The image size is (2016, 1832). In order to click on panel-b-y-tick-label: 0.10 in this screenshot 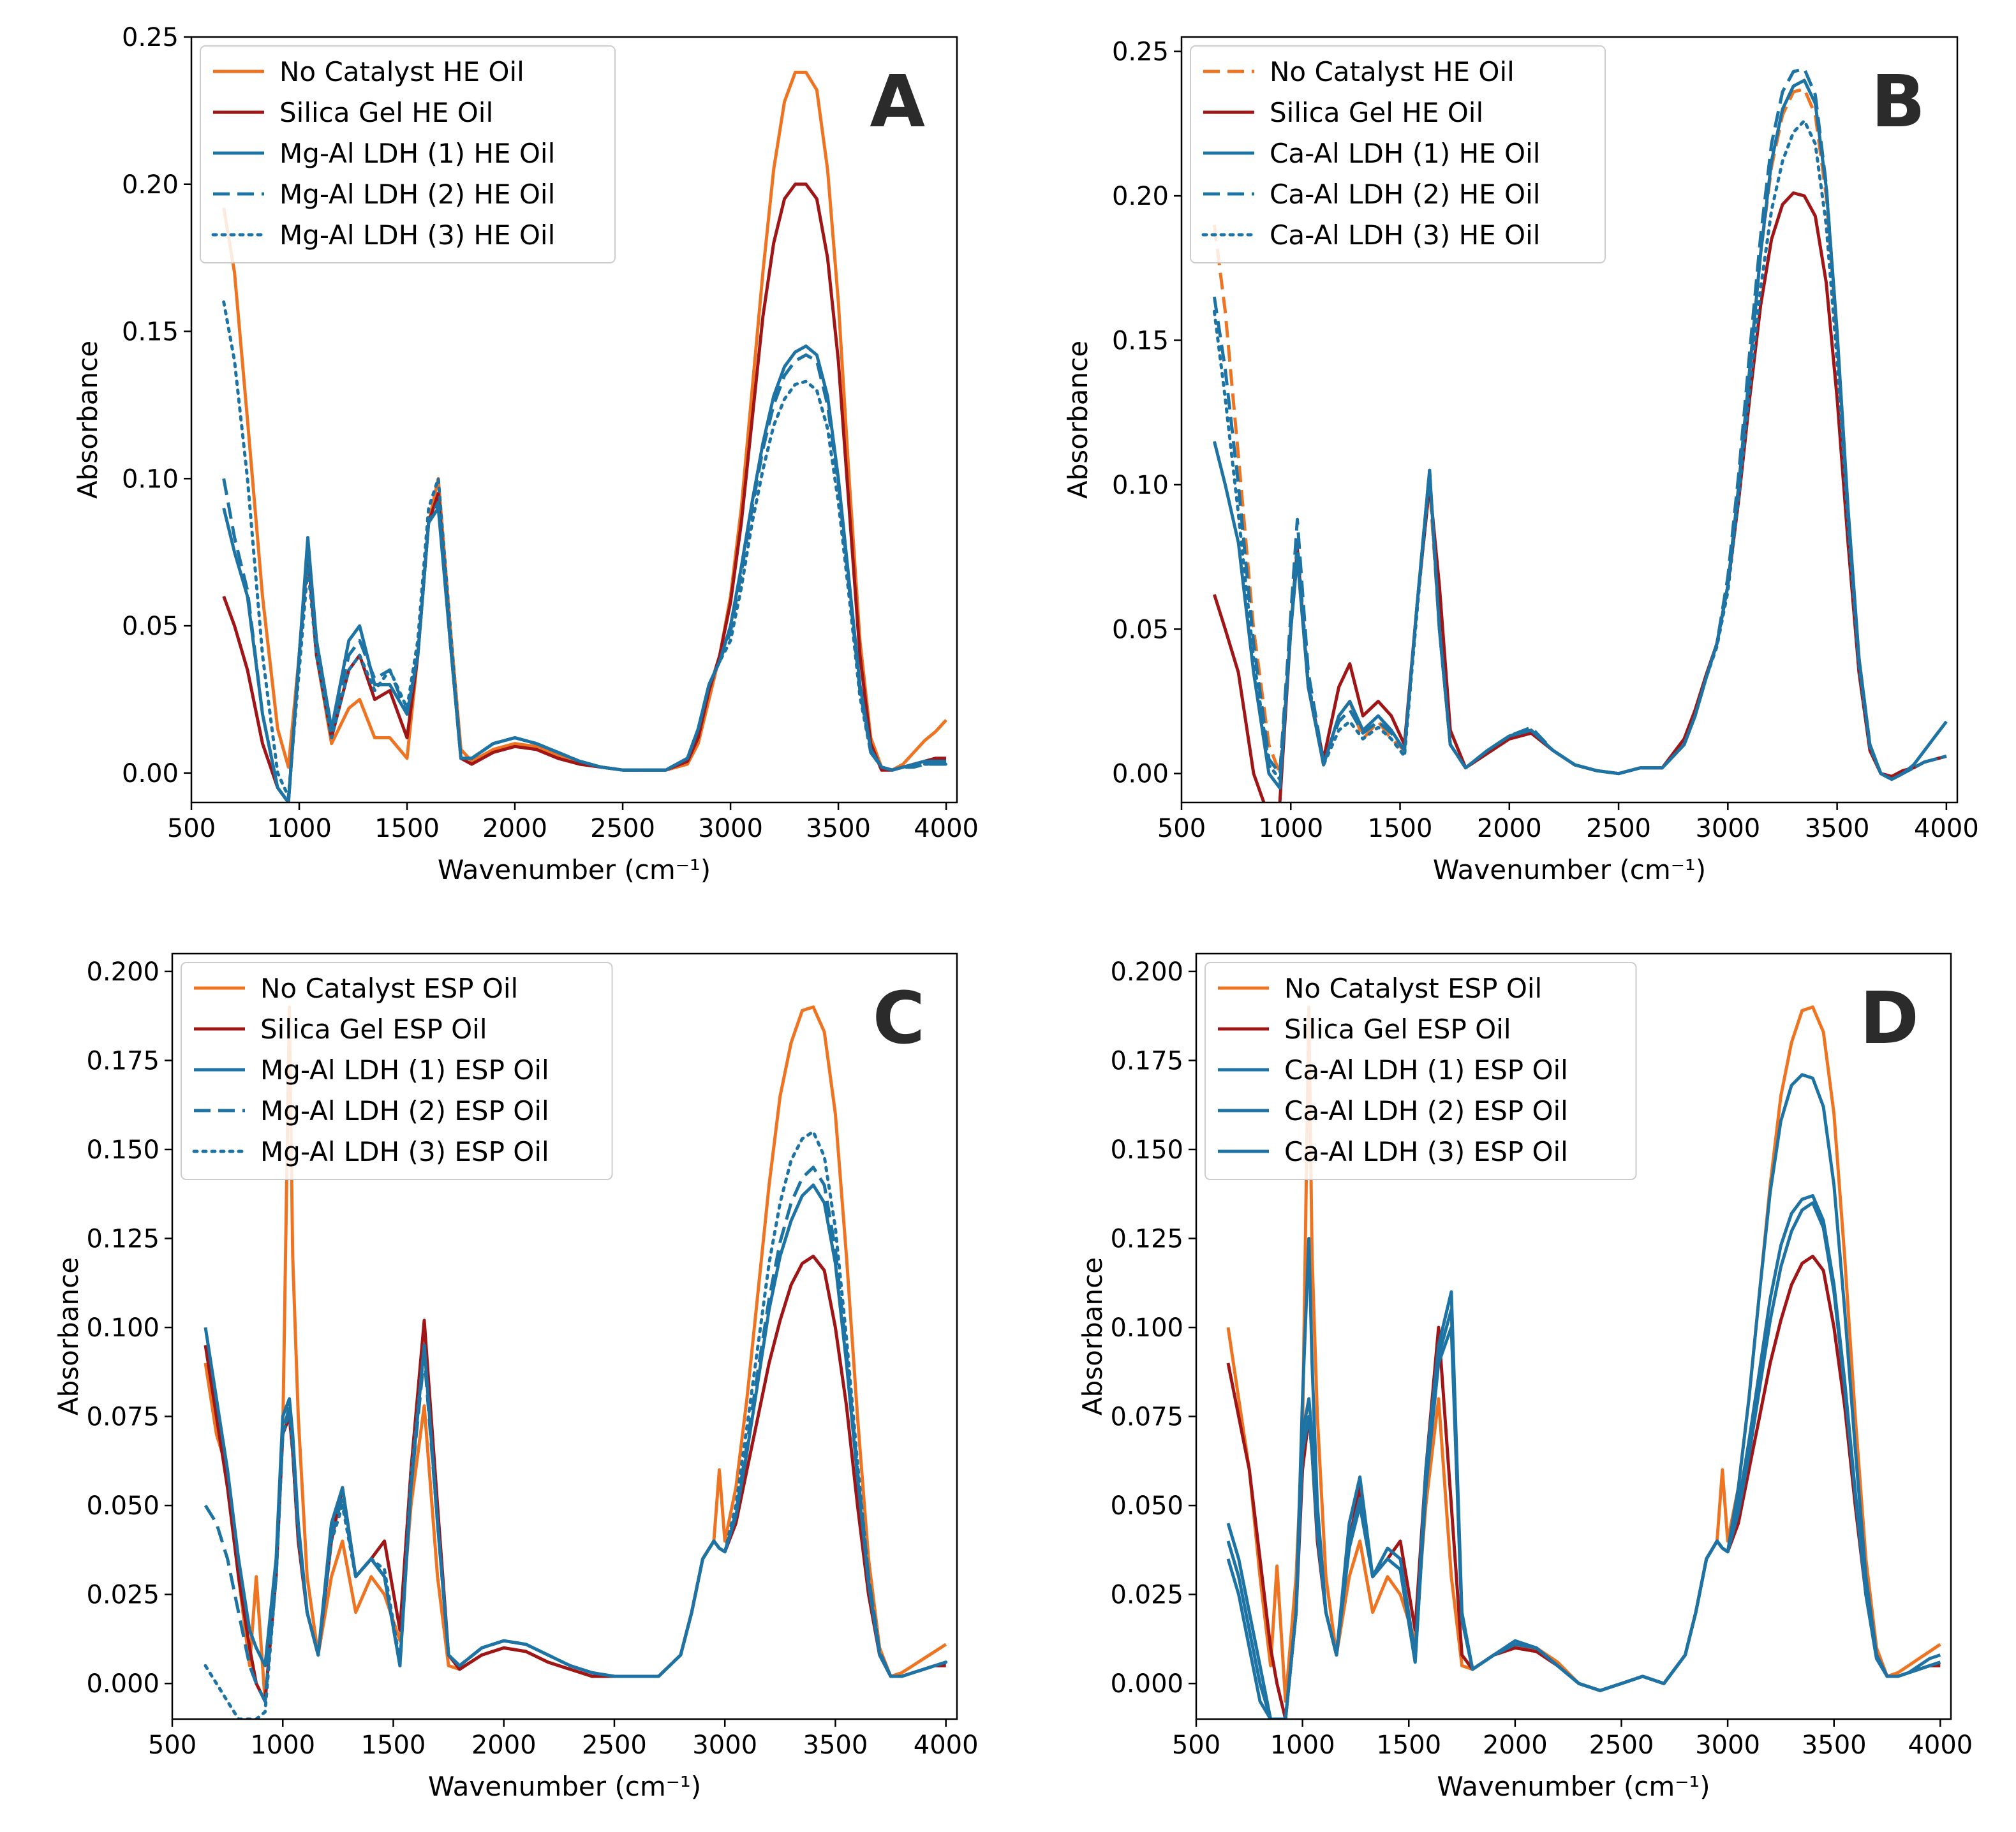, I will do `click(1140, 485)`.